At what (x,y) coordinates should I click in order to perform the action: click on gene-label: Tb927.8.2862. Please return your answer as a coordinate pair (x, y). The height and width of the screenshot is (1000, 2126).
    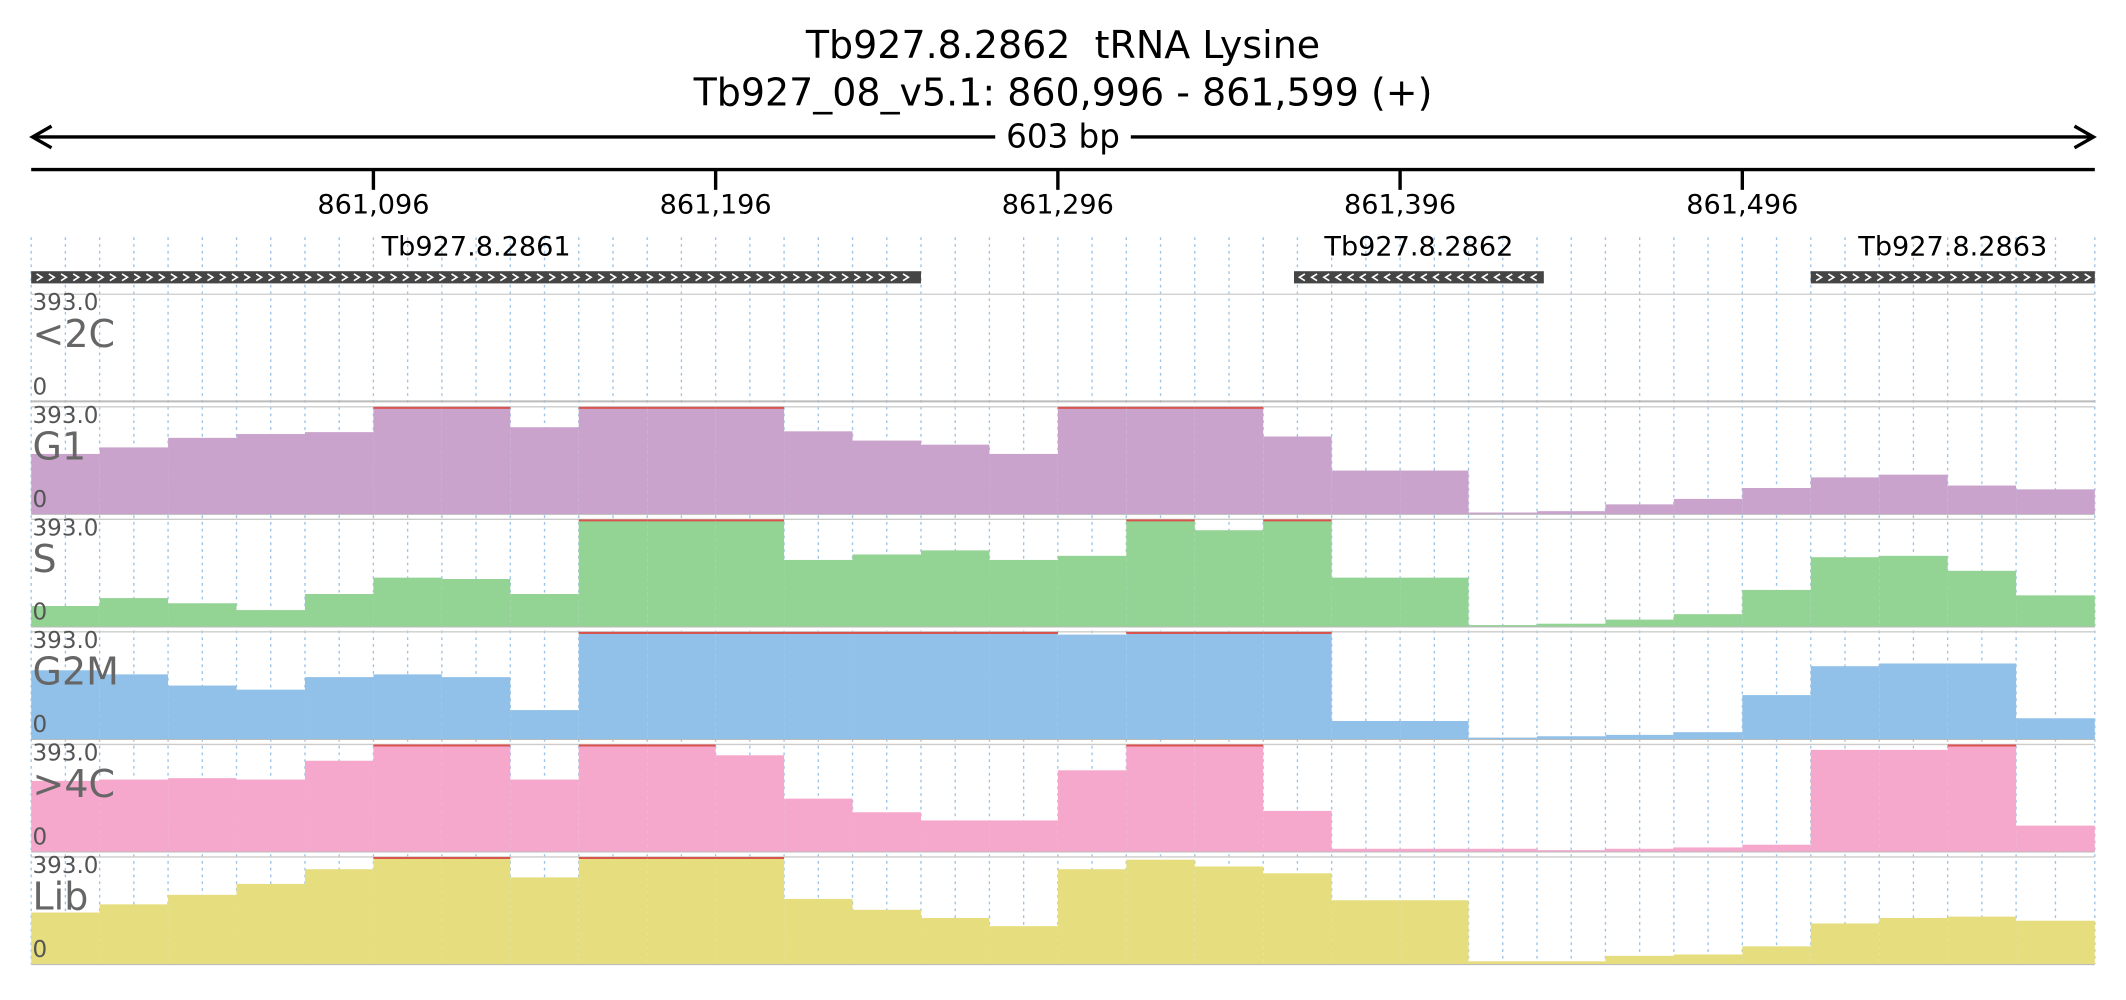
    Looking at the image, I should click on (1418, 247).